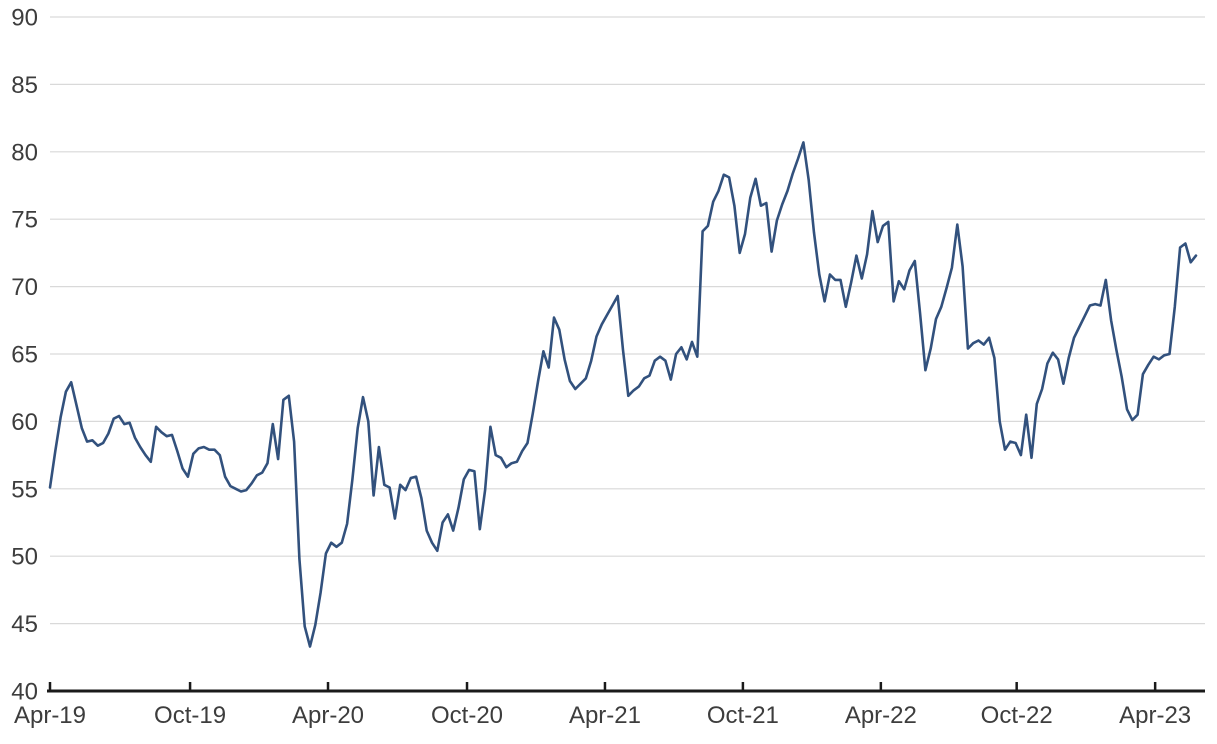  I want to click on y-axis-tick-label: 85, so click(24, 85).